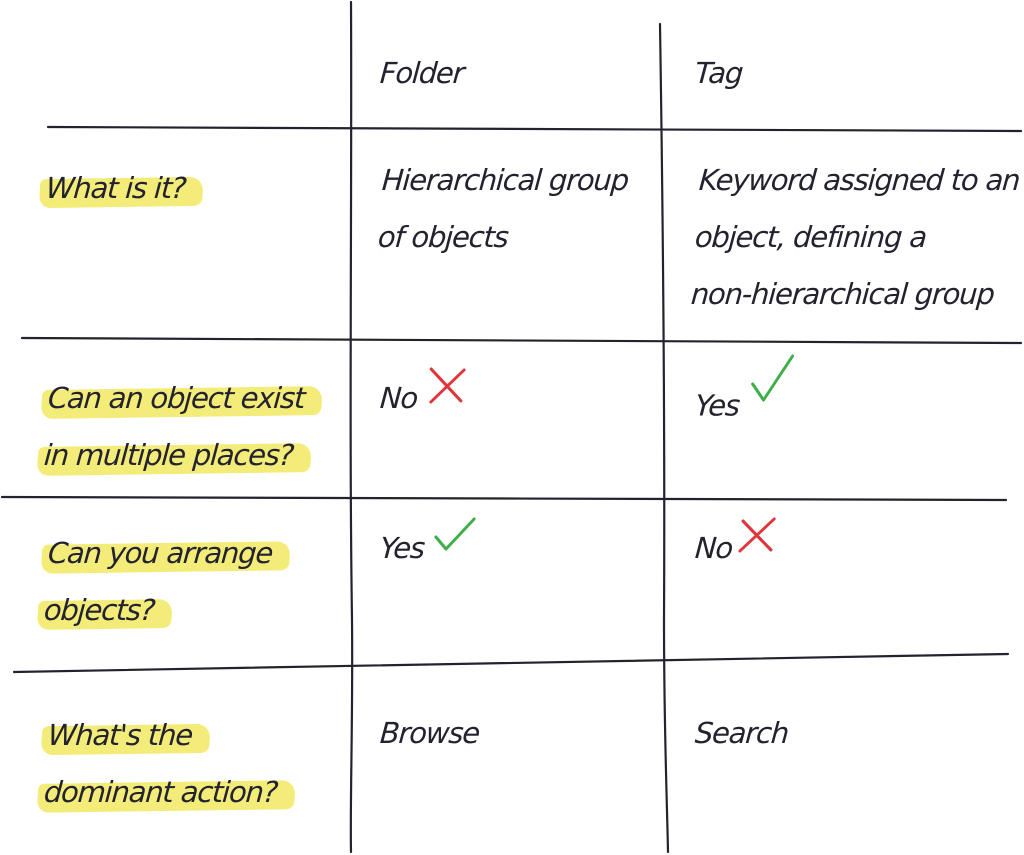 The image size is (1024, 855). I want to click on tag-dominant-action: Search, so click(741, 733).